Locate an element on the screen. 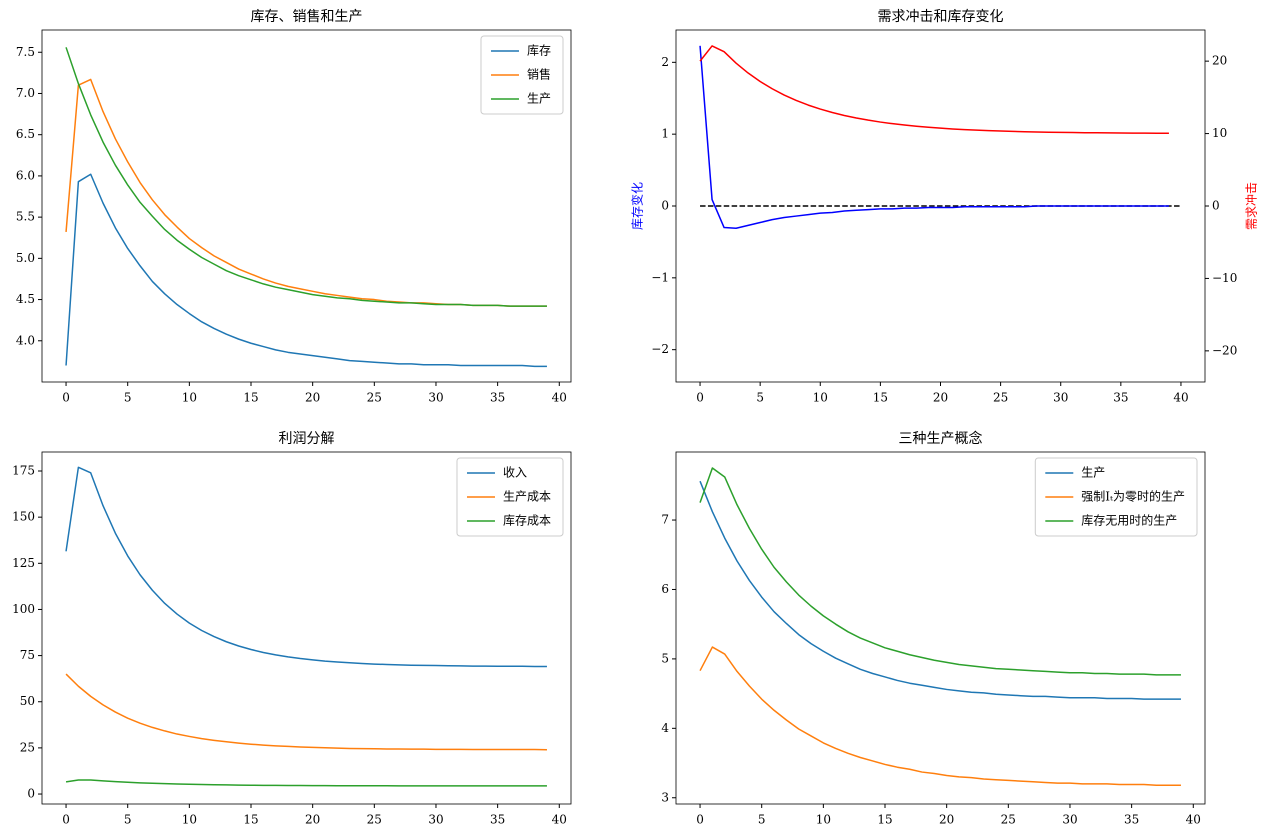 The width and height of the screenshot is (1270, 837). y-tick-label: 5.5 is located at coordinates (25, 217).